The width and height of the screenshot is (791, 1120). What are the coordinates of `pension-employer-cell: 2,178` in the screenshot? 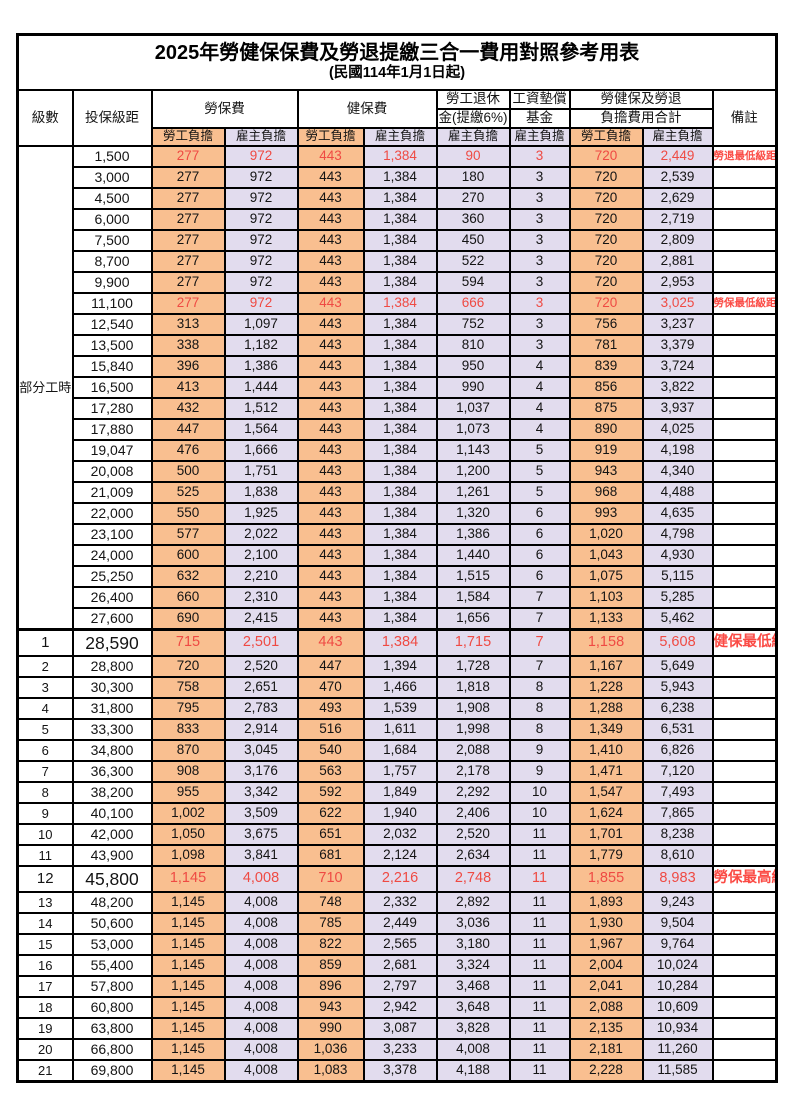 It's located at (473, 771).